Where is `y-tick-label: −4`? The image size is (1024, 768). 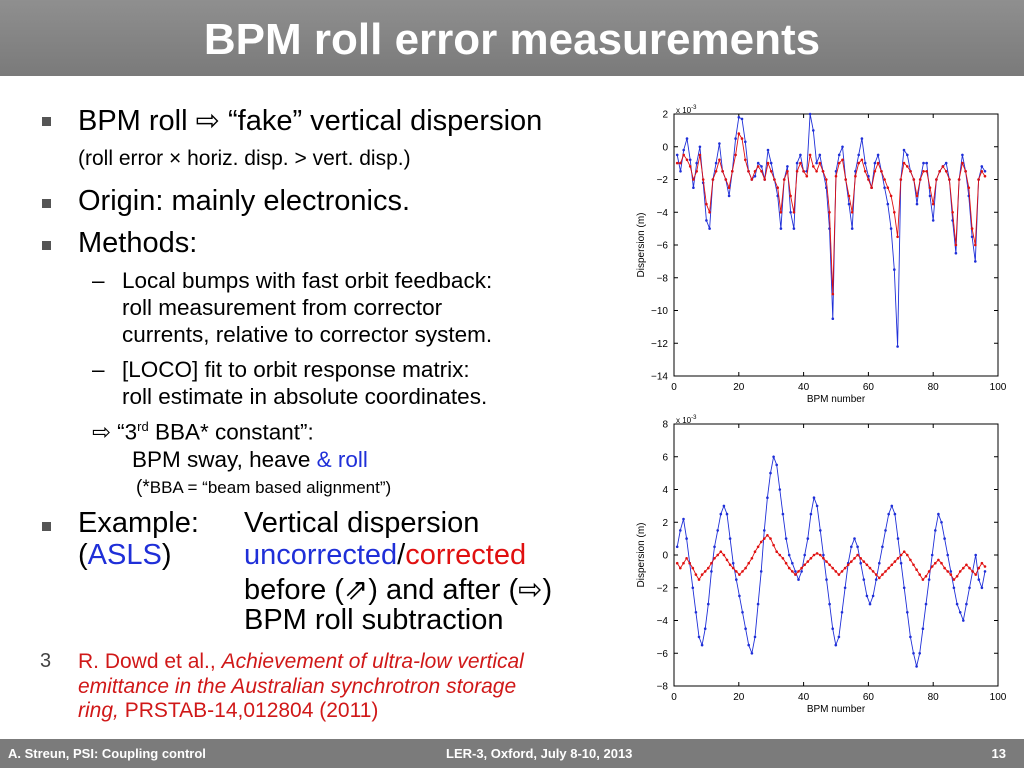 y-tick-label: −4 is located at coordinates (663, 213).